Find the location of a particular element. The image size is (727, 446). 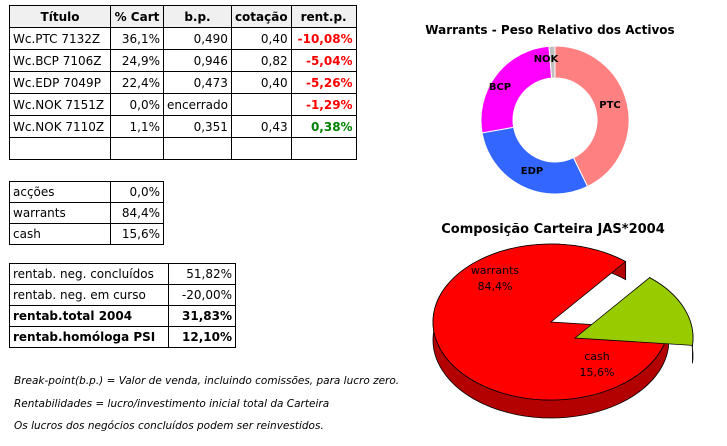

allocation-row: cash 15,6% is located at coordinates (86, 234).